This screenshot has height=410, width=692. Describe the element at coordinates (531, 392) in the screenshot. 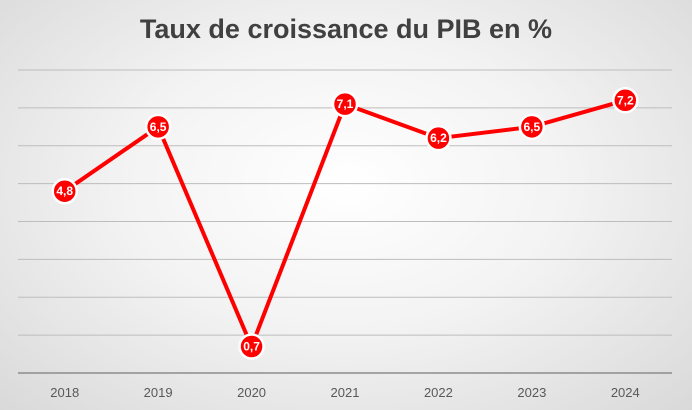

I see `x-tick-label: 2023` at that location.